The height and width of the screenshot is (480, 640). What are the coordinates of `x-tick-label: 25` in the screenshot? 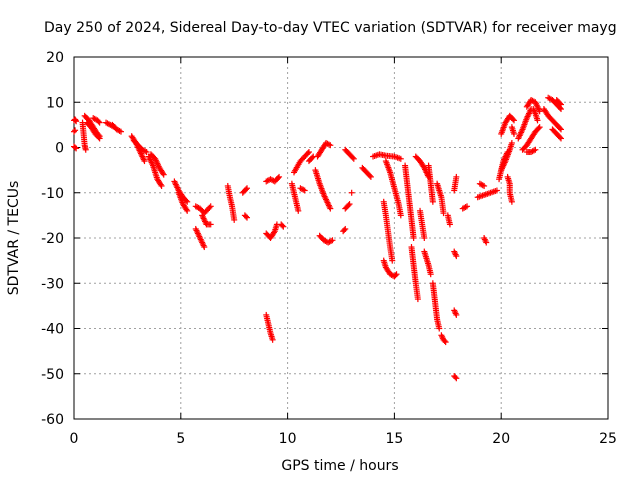 It's located at (608, 439).